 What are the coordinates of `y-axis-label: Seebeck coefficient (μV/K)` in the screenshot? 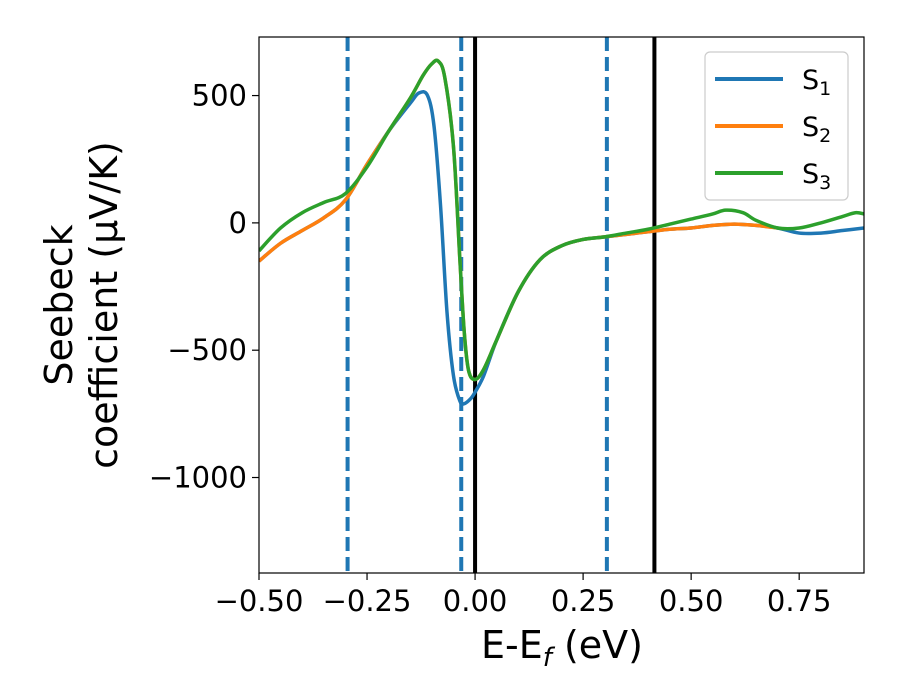 It's located at (81, 305).